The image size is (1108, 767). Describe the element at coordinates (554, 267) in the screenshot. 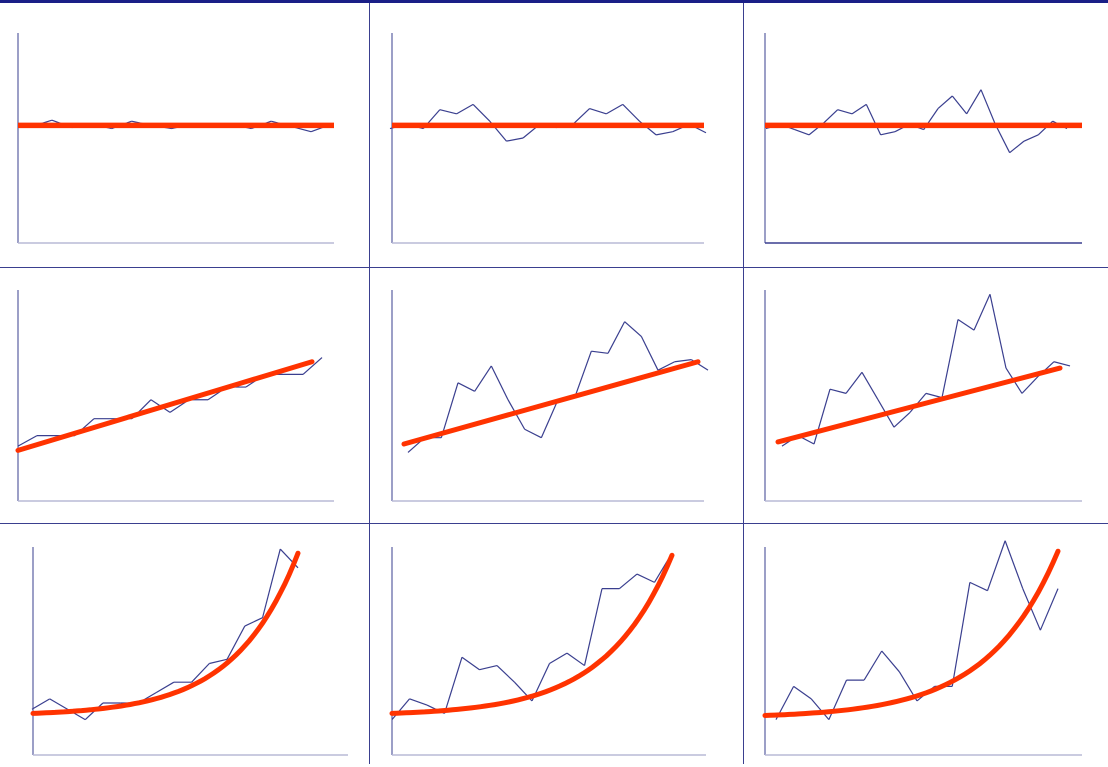

I see `grid-divider-horizontal` at that location.